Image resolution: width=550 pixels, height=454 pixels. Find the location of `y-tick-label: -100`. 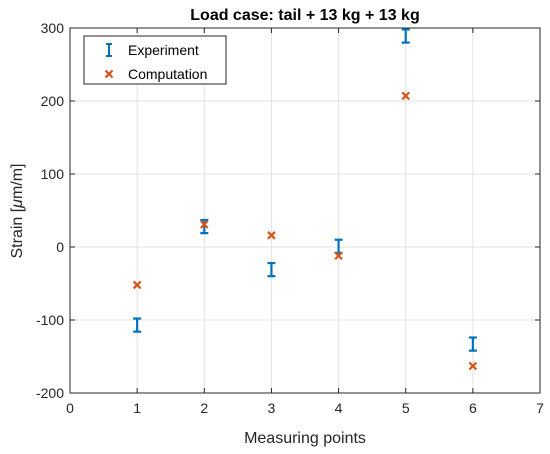

y-tick-label: -100 is located at coordinates (50, 320).